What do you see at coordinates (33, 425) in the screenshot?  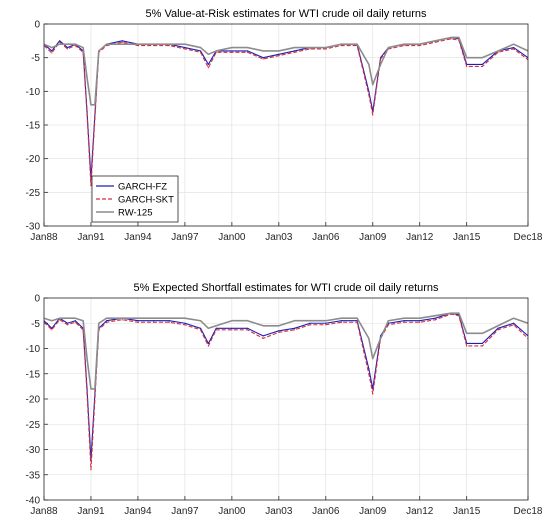 I see `y-tick-label: -25` at bounding box center [33, 425].